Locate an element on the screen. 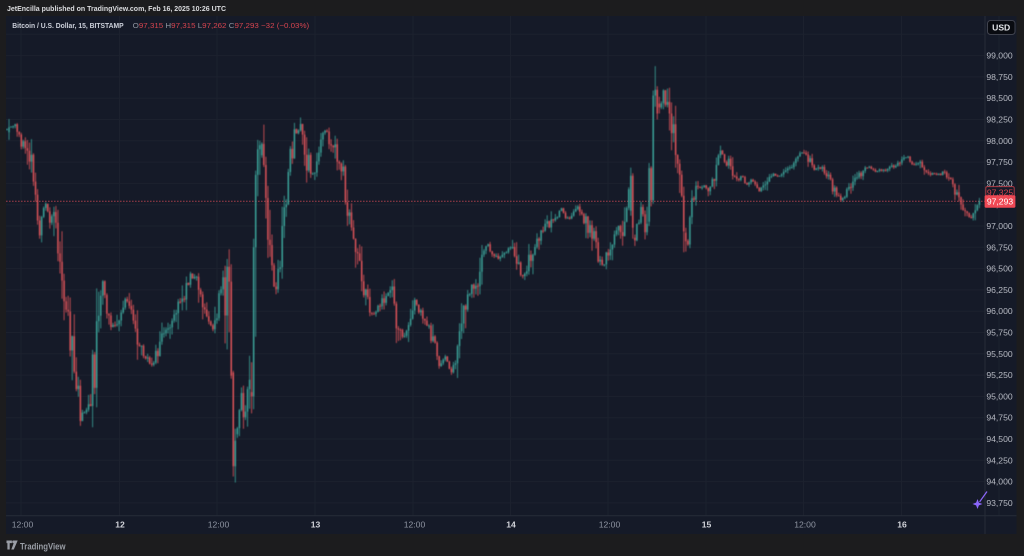  svg-text: 97,500 is located at coordinates (999, 183).